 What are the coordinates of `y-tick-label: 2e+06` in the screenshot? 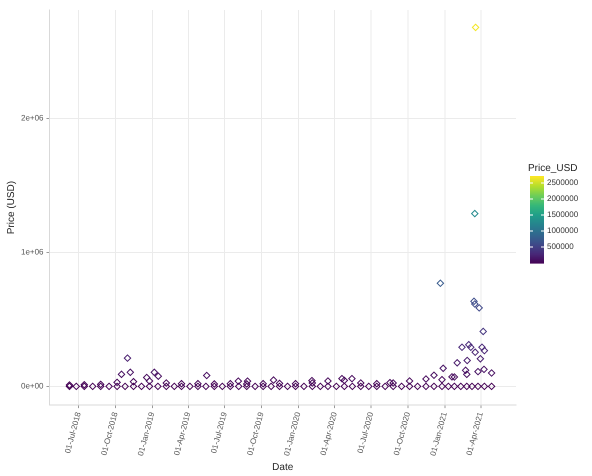 It's located at (32, 118).